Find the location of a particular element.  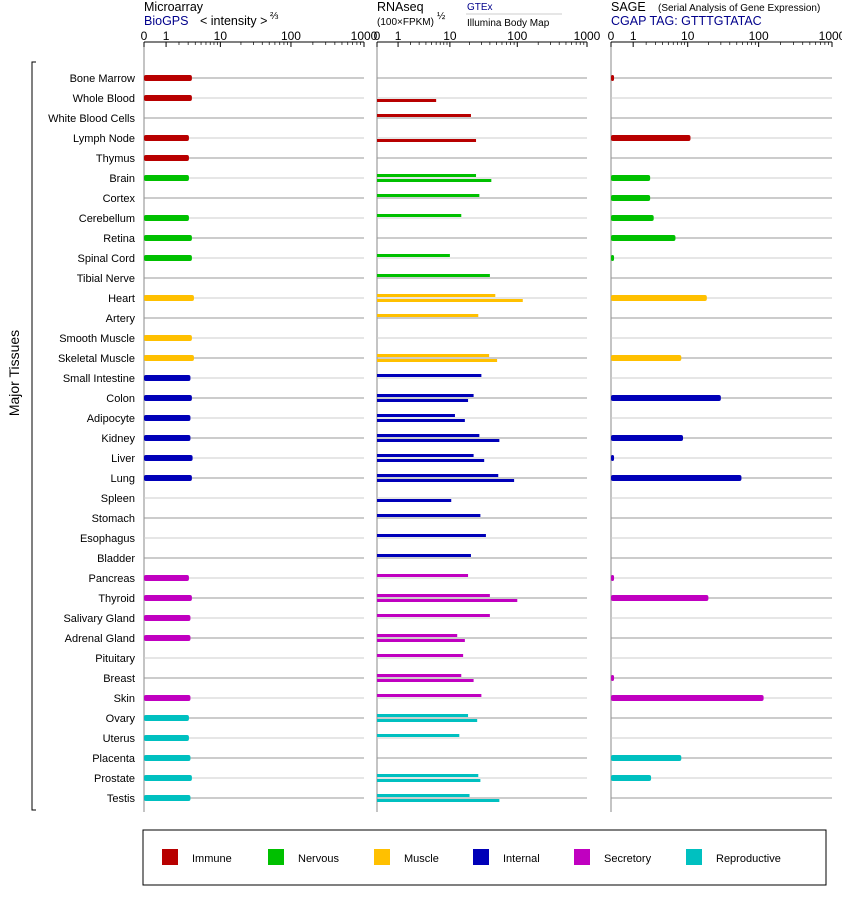

legend-swatch-nervous is located at coordinates (276, 857).